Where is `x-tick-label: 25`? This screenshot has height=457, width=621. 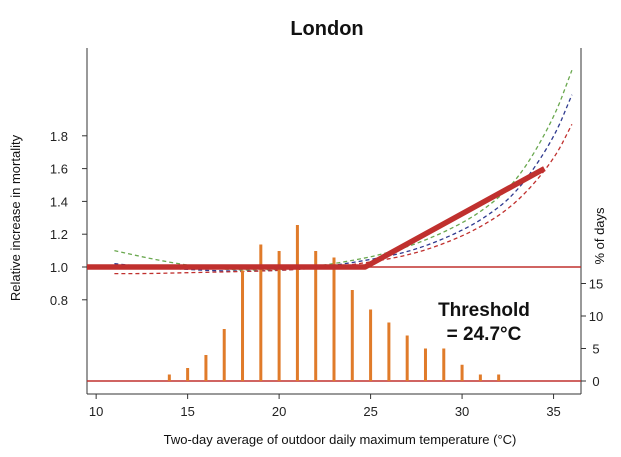 x-tick-label: 25 is located at coordinates (370, 411).